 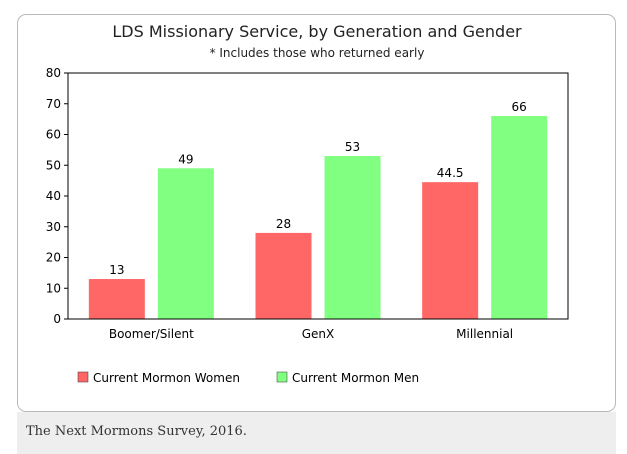 What do you see at coordinates (248, 378) in the screenshot?
I see `legend: Current Mormon Women Current Mormon Men` at bounding box center [248, 378].